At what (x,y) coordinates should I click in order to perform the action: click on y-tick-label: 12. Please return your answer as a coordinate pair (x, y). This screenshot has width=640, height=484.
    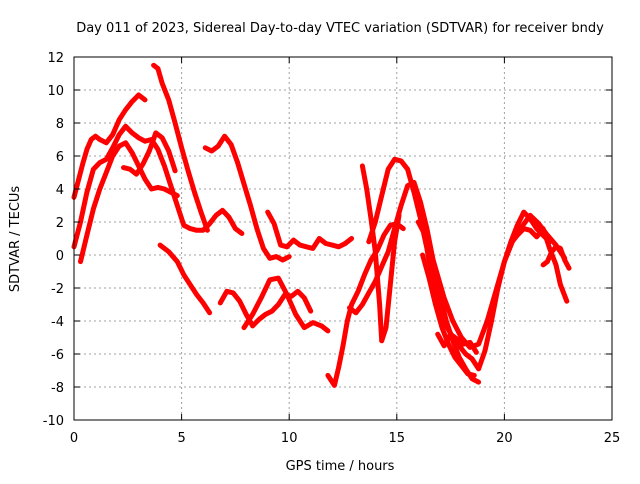
    Looking at the image, I should click on (55, 58).